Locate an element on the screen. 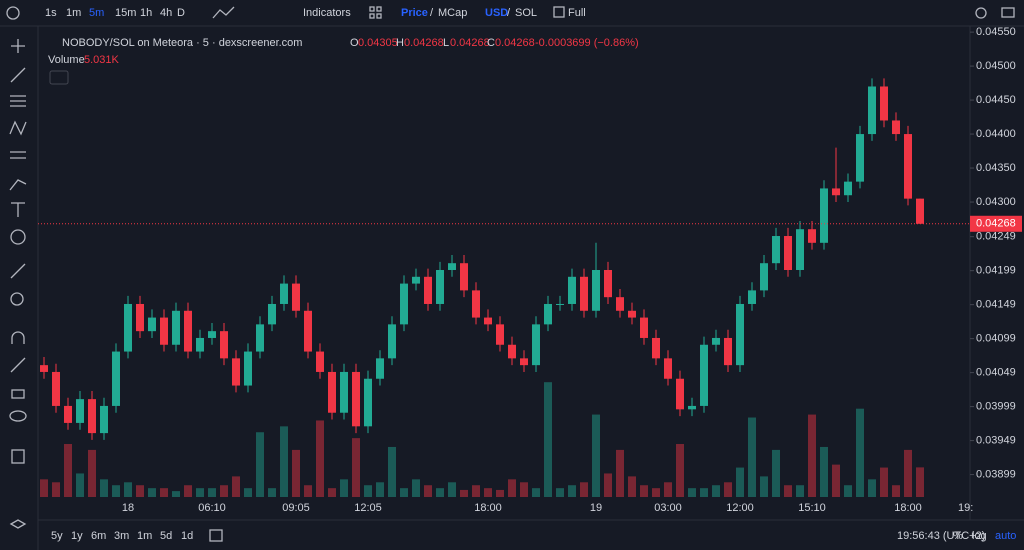 This screenshot has width=1024, height=550. measure-tool is located at coordinates (18, 271).